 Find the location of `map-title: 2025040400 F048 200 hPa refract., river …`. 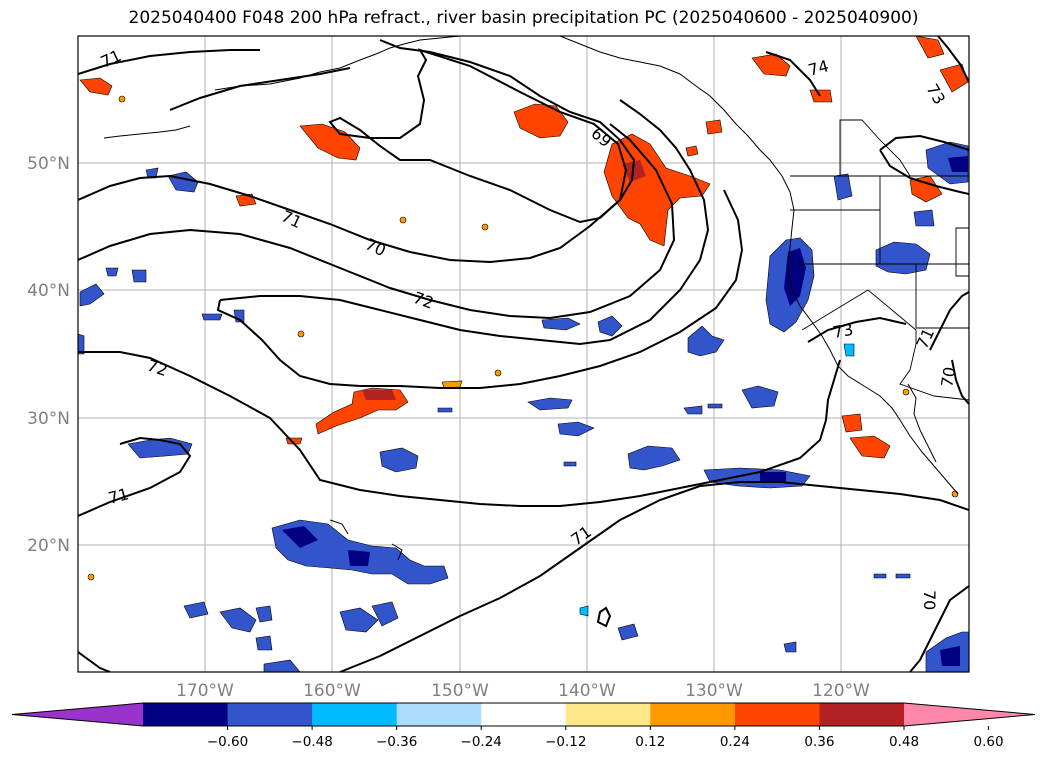

map-title: 2025040400 F048 200 hPa refract., river … is located at coordinates (523, 18).